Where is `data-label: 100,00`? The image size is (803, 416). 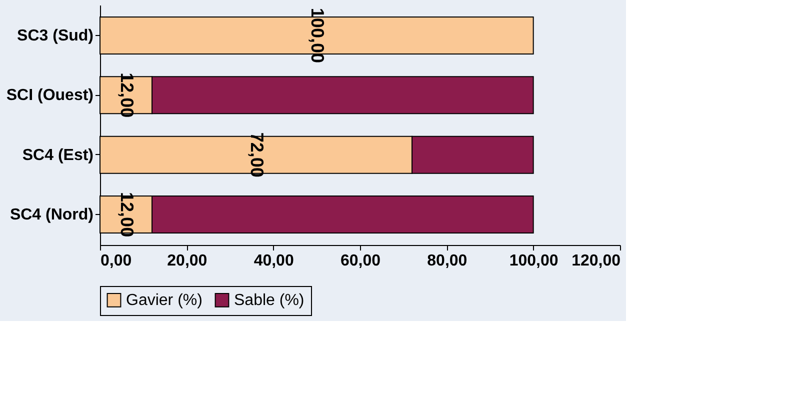 data-label: 100,00 is located at coordinates (318, 35).